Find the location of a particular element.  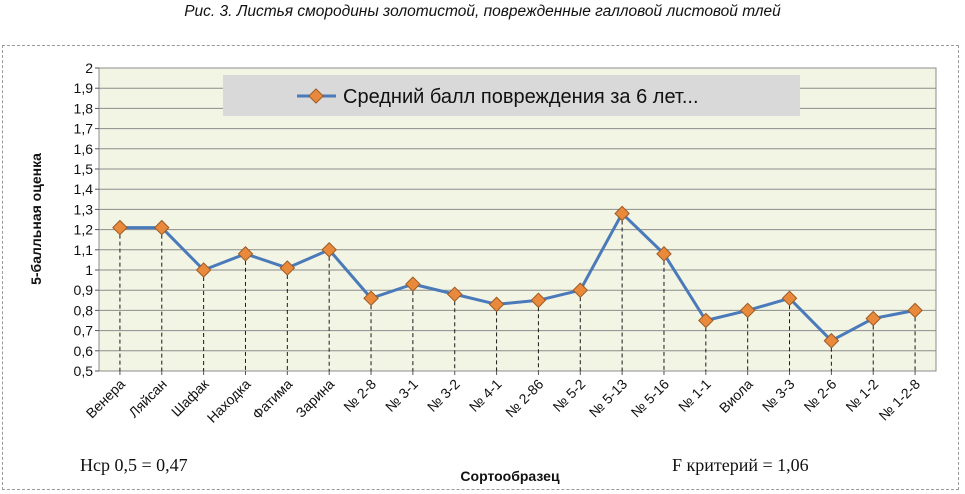

y-tick-label: 1,7 is located at coordinates (84, 129).